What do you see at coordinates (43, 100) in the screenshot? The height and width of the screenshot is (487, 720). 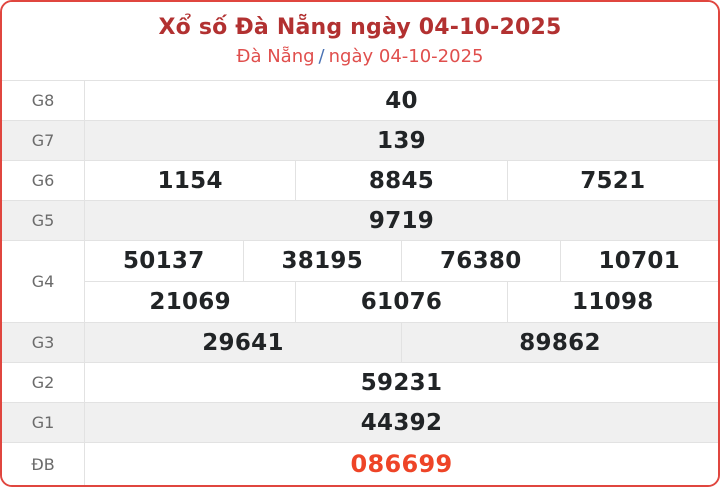 I see `prize-label: G8` at bounding box center [43, 100].